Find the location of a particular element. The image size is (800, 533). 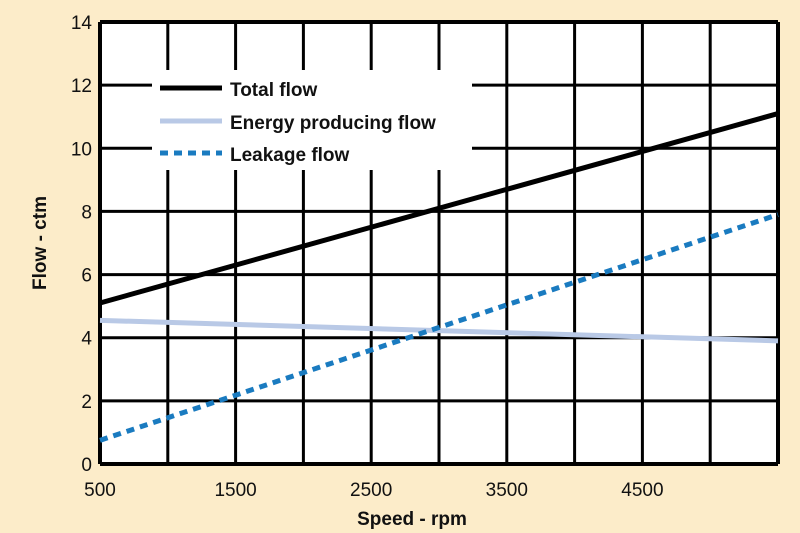

legend-label-leakage-flow: Leakage flow is located at coordinates (290, 155).